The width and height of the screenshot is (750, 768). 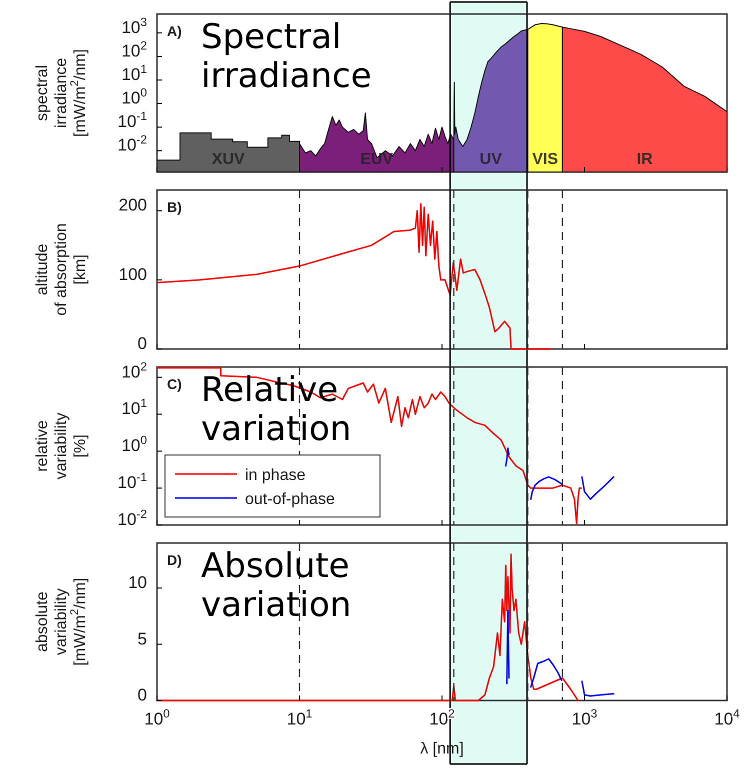 I want to click on annotation: B), so click(x=174, y=207).